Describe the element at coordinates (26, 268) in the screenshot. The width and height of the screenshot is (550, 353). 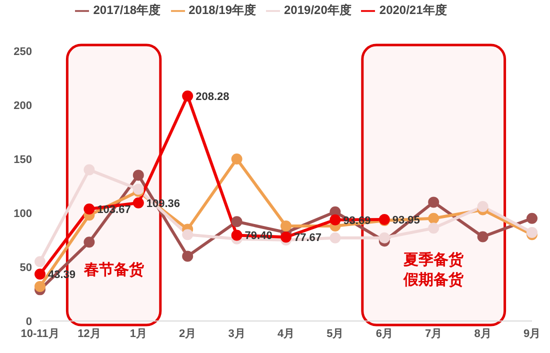
I see `y-tick-label: 50` at that location.